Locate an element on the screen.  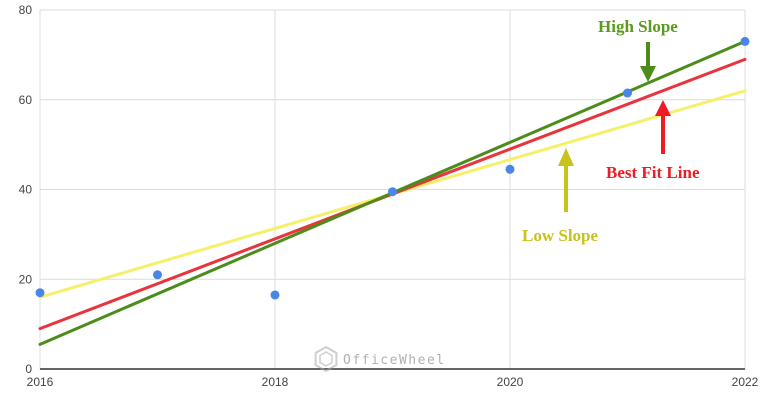
y-tick-label: 0 is located at coordinates (28, 369).